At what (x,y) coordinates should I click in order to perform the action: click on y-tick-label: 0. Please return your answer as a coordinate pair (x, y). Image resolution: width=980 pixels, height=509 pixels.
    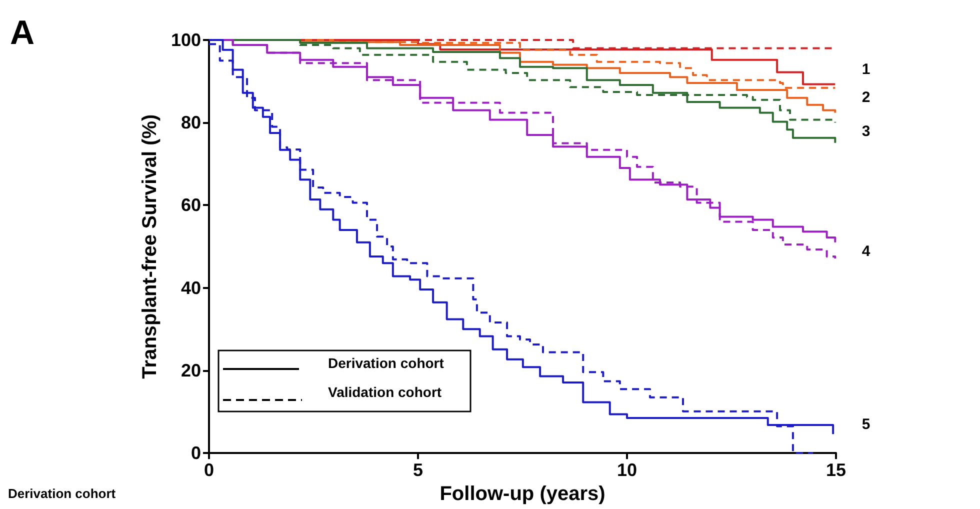
    Looking at the image, I should click on (195, 453).